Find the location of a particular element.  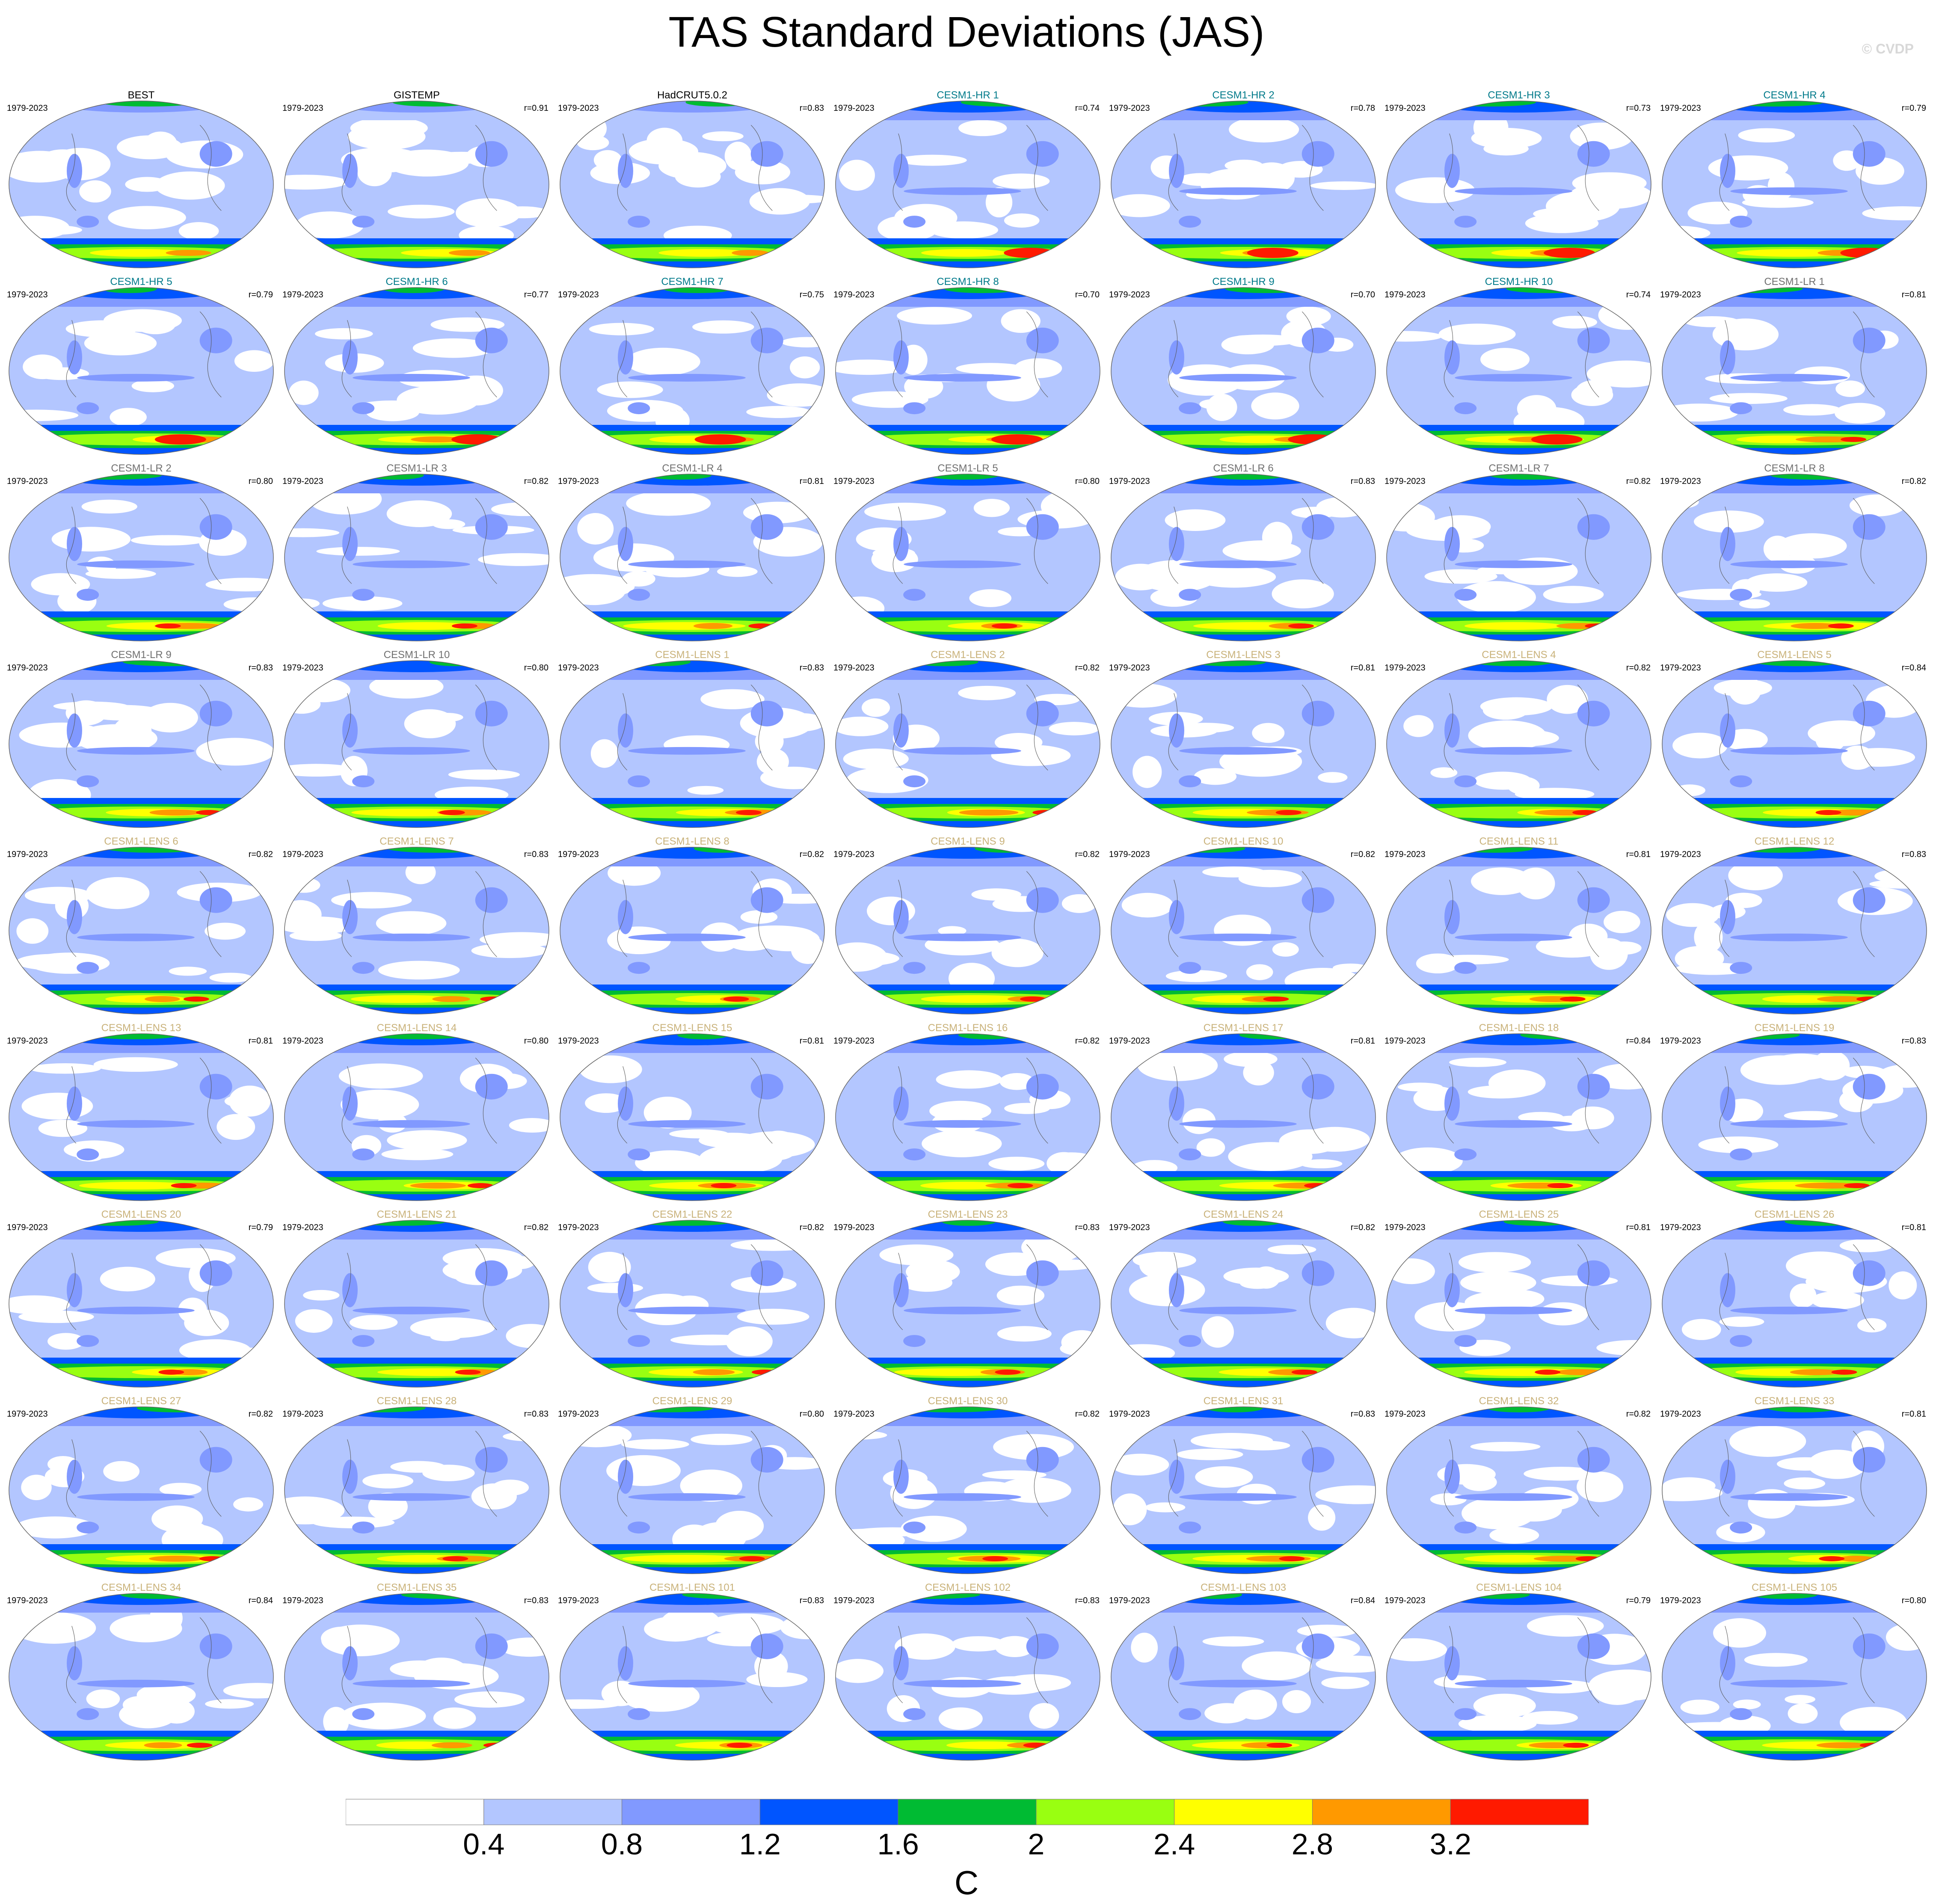

panel-correlation: r=0.80 is located at coordinates (1087, 482).